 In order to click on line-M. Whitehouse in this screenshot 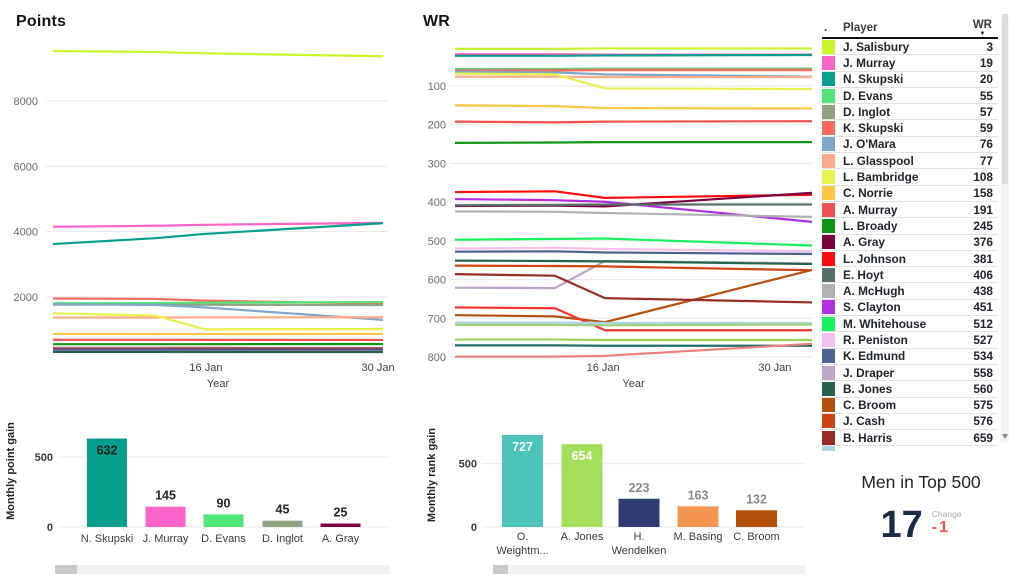, I will do `click(633, 242)`.